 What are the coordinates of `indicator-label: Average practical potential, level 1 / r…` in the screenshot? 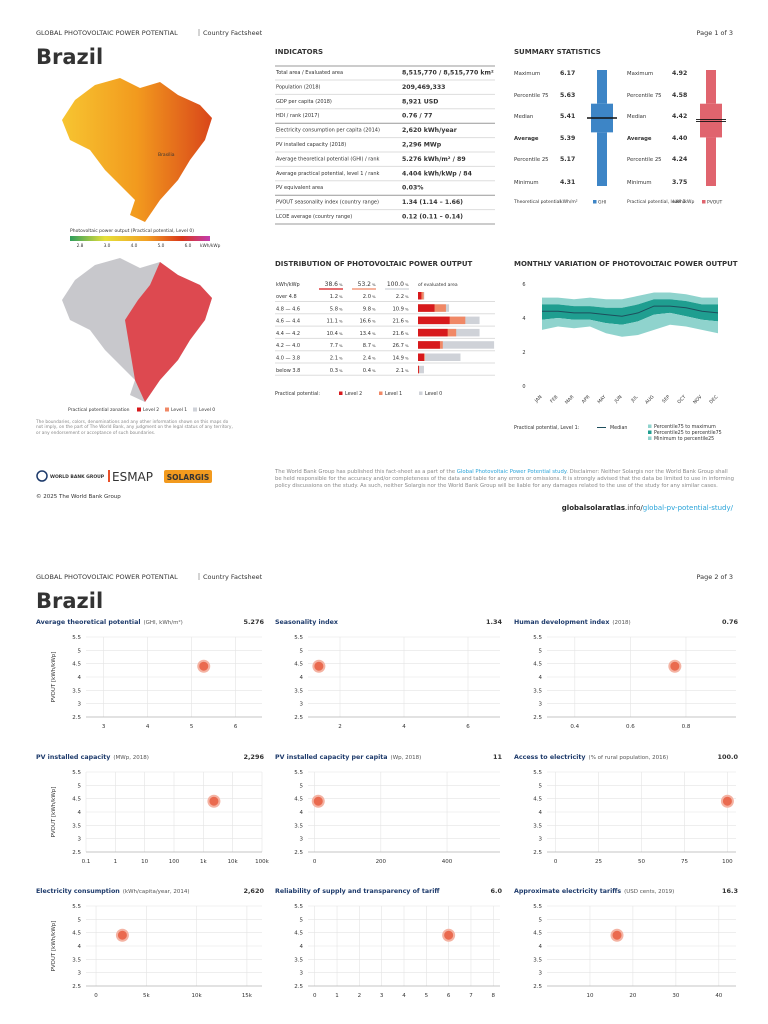 It's located at (328, 174).